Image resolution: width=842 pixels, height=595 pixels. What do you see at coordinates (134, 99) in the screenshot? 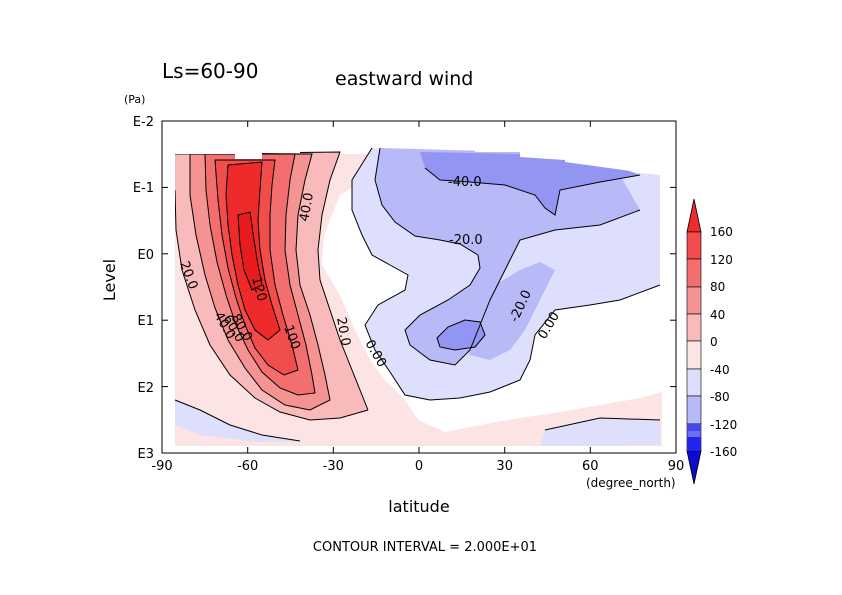
I see `y-unit-label: (Pa)` at bounding box center [134, 99].